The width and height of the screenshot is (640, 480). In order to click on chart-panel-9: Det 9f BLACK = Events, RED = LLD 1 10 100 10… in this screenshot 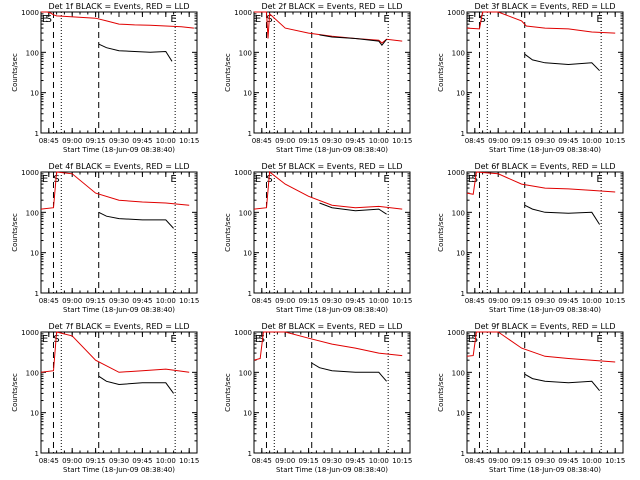, I will do `click(531, 398)`.